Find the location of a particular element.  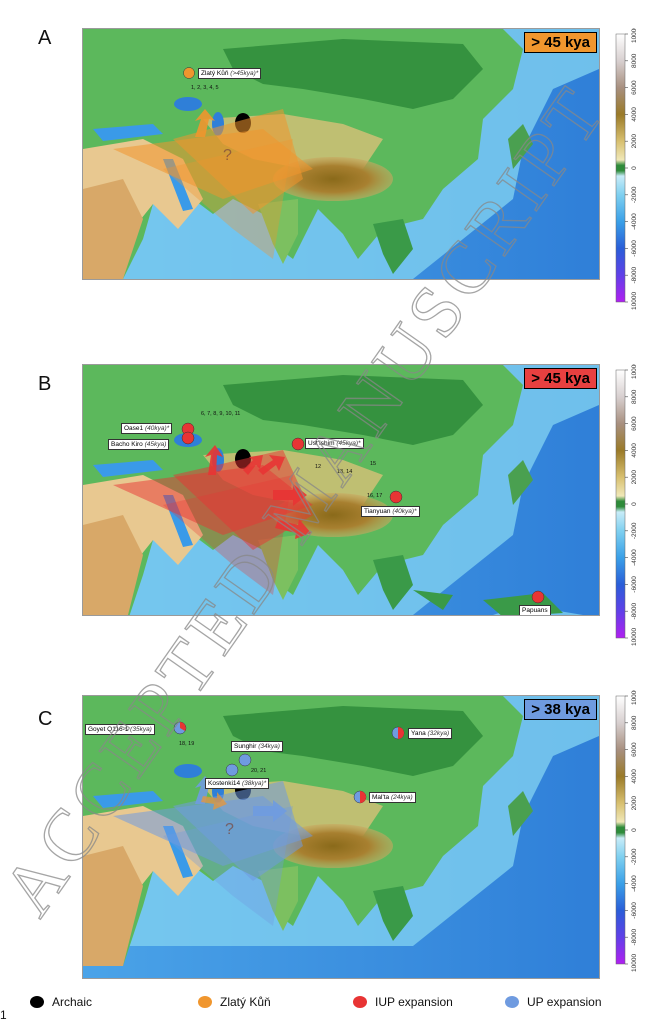

site-label-yana: Yana (32kya) is located at coordinates (430, 733).